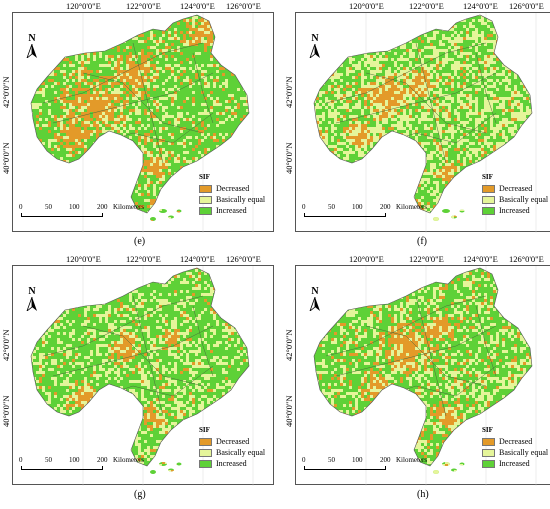 The width and height of the screenshot is (550, 509). I want to click on panel-label: (f), so click(422, 241).